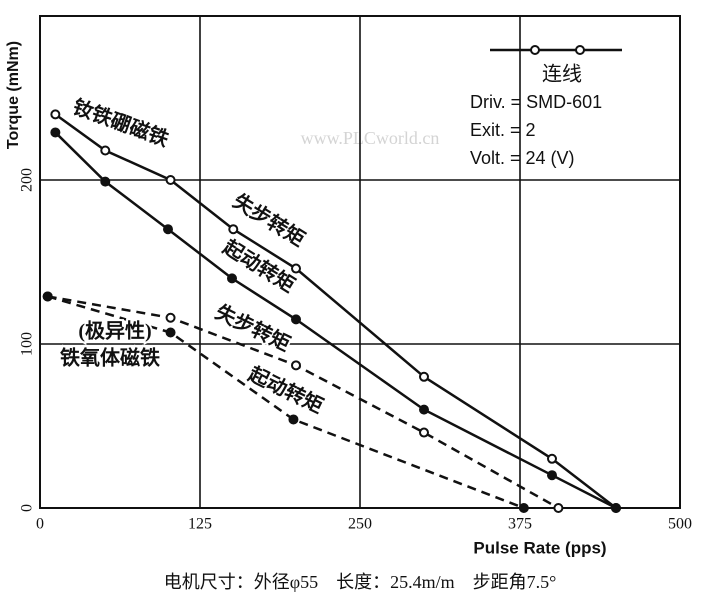  I want to click on x-tick-label: 250, so click(360, 524).